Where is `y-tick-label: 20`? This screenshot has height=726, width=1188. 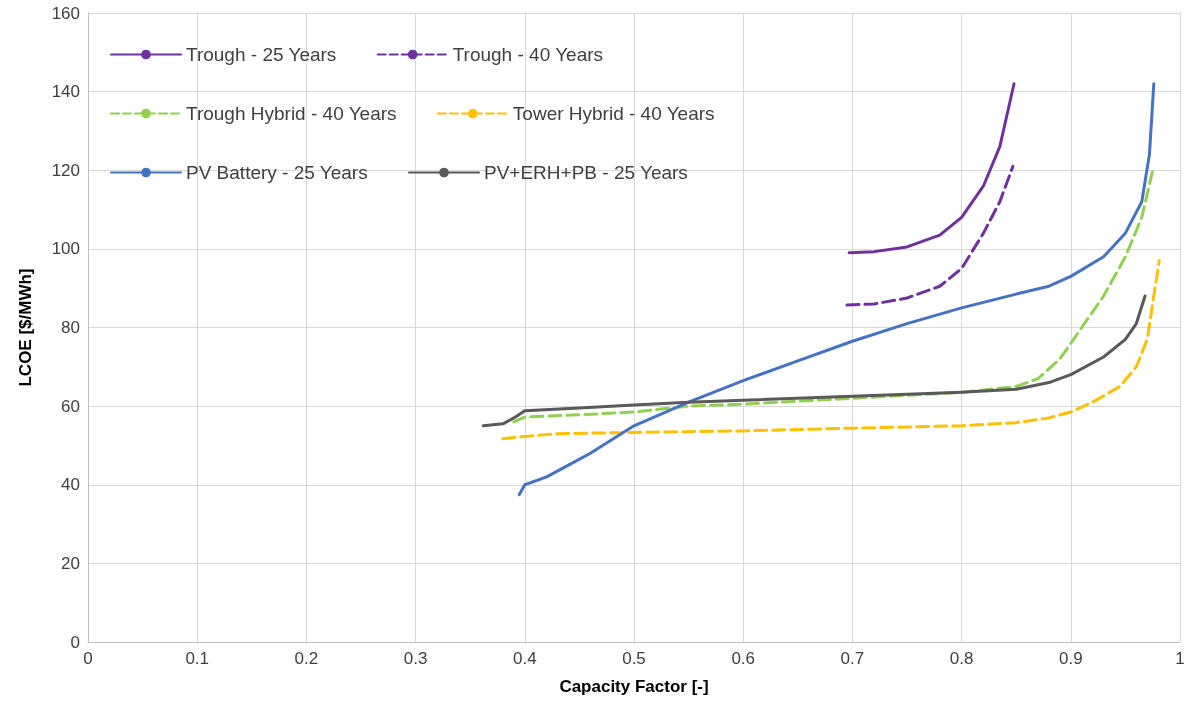
y-tick-label: 20 is located at coordinates (70, 563).